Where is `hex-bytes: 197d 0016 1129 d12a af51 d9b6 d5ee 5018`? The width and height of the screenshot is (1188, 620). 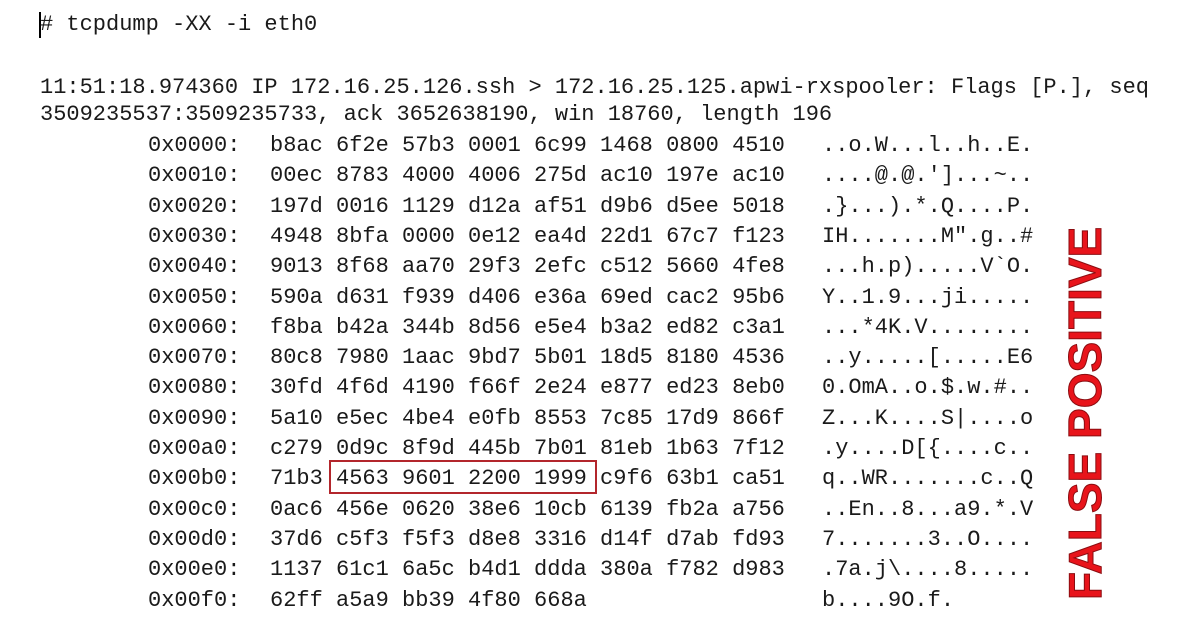 hex-bytes: 197d 0016 1129 d12a af51 d9b6 d5ee 5018 is located at coordinates (527, 206).